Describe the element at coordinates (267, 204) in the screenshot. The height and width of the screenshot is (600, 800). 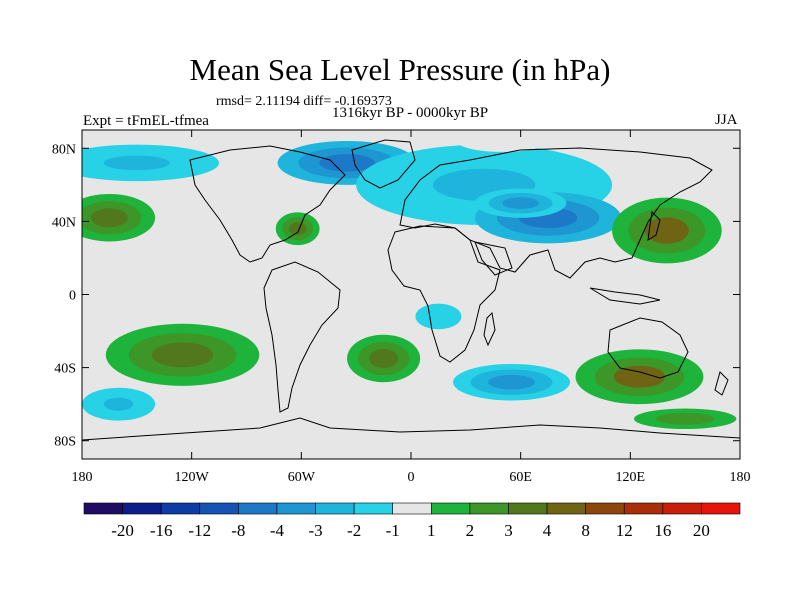
I see `coastline-north-america` at that location.